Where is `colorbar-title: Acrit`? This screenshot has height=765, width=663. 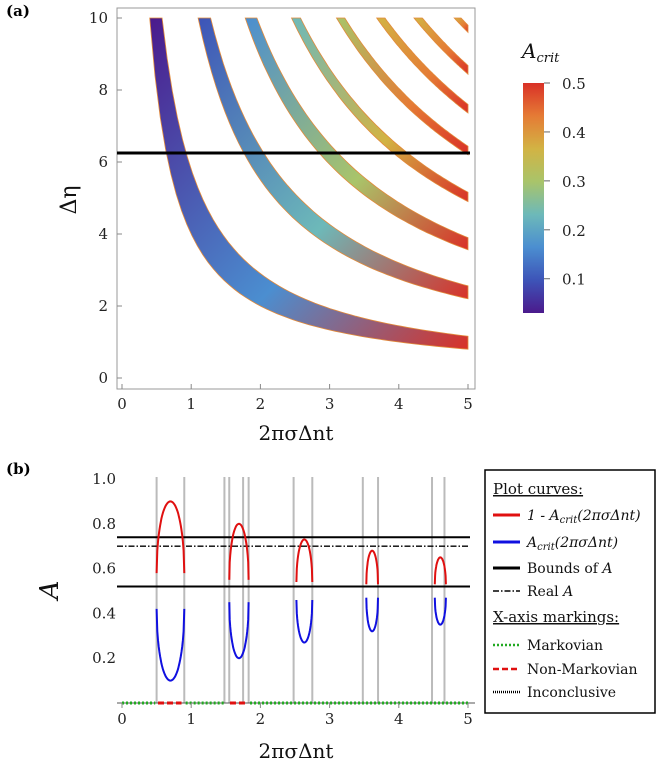 colorbar-title: Acrit is located at coordinates (540, 52).